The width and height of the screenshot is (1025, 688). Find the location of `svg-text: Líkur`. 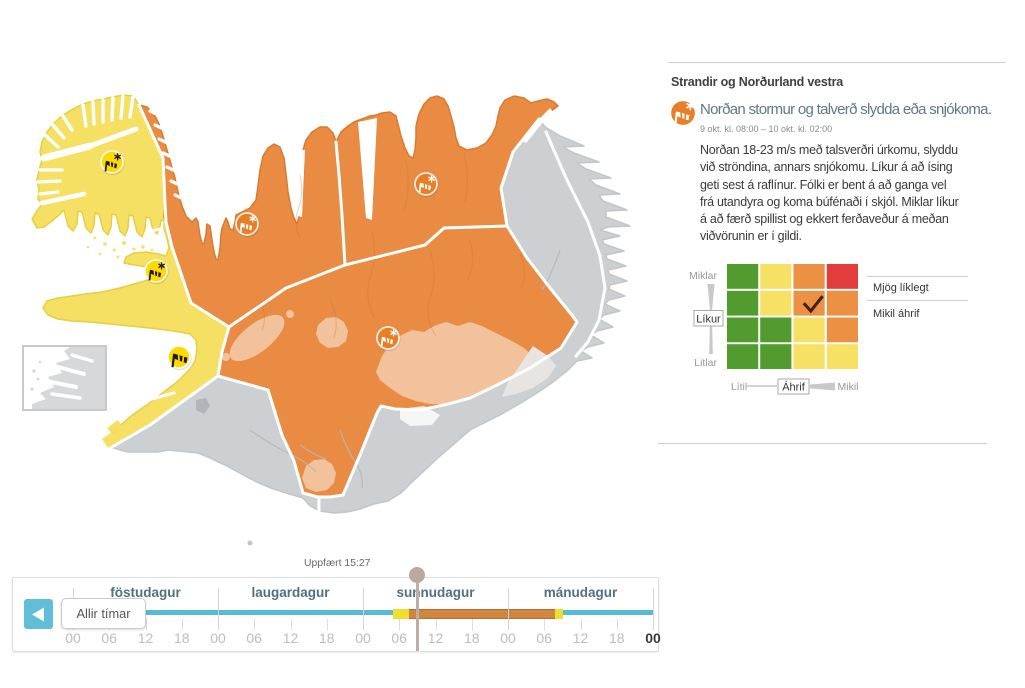

svg-text: Líkur is located at coordinates (708, 320).